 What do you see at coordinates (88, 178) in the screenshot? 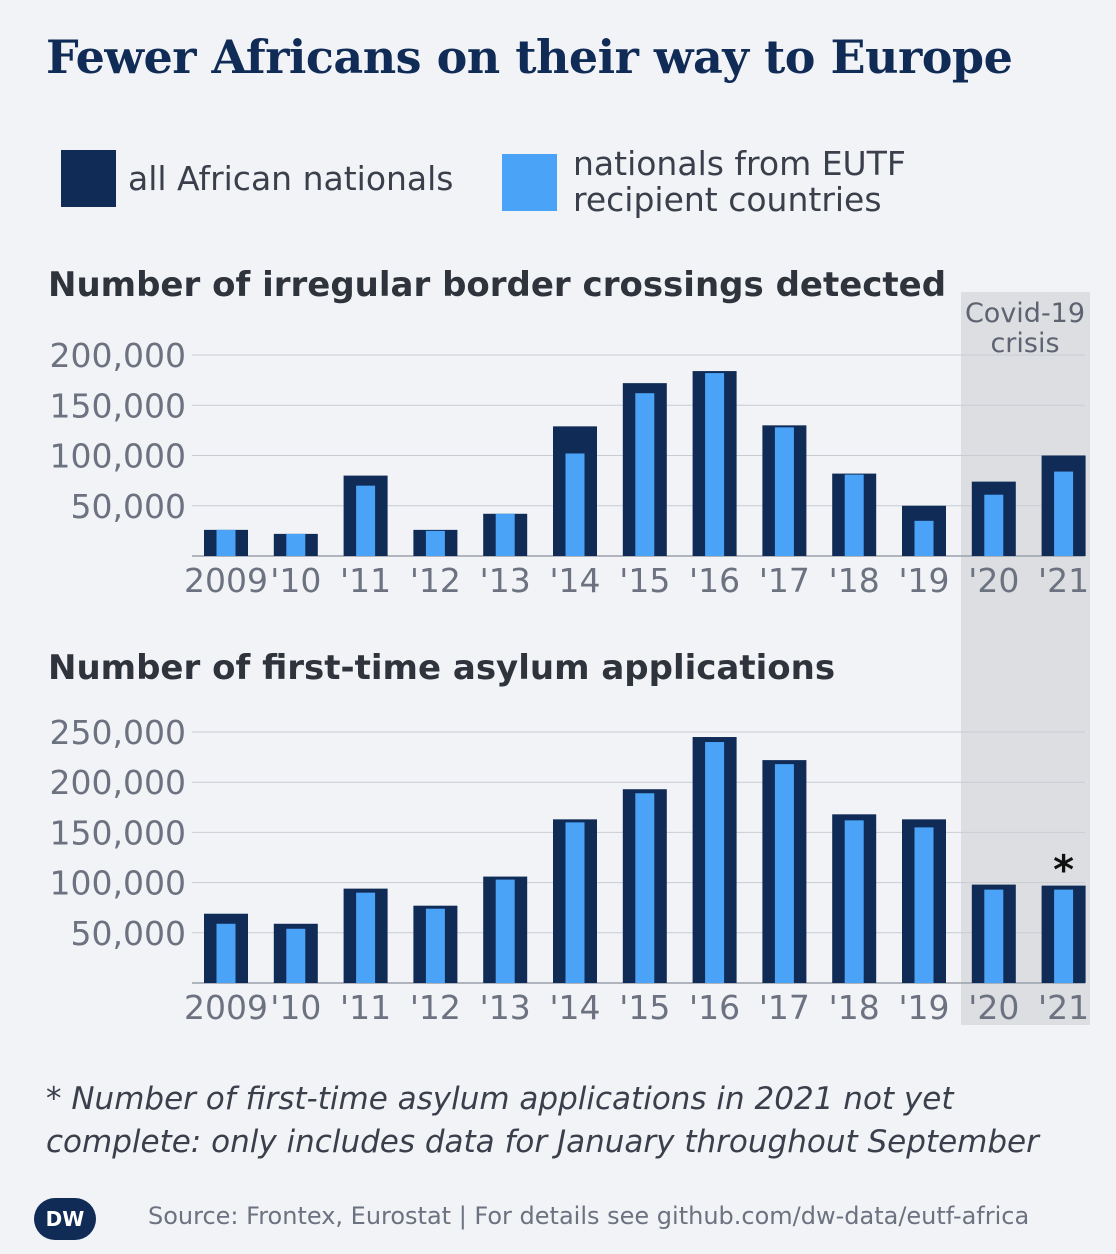
I see `legend-swatch-all-african` at bounding box center [88, 178].